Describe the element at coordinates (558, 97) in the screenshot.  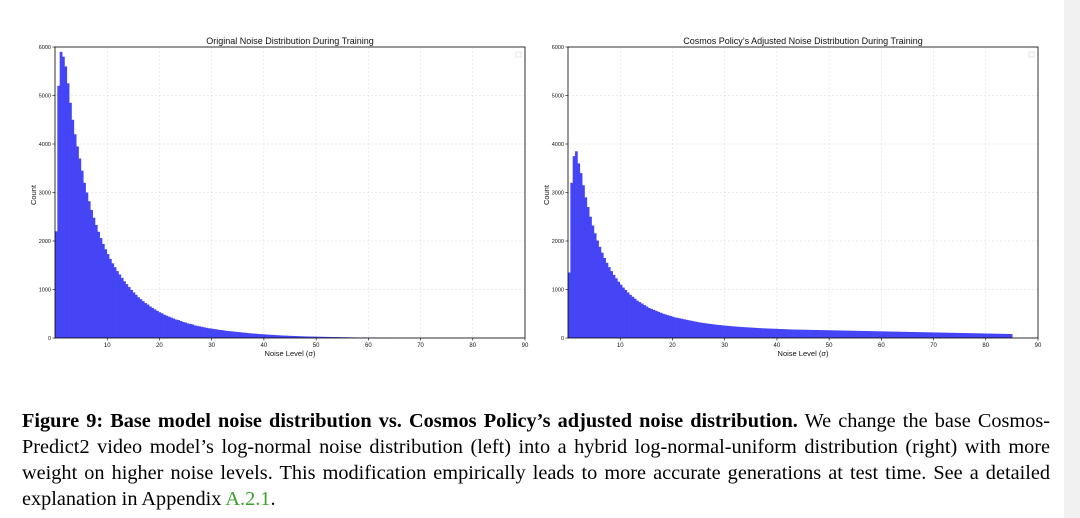
I see `y-tick-label: 5000` at that location.